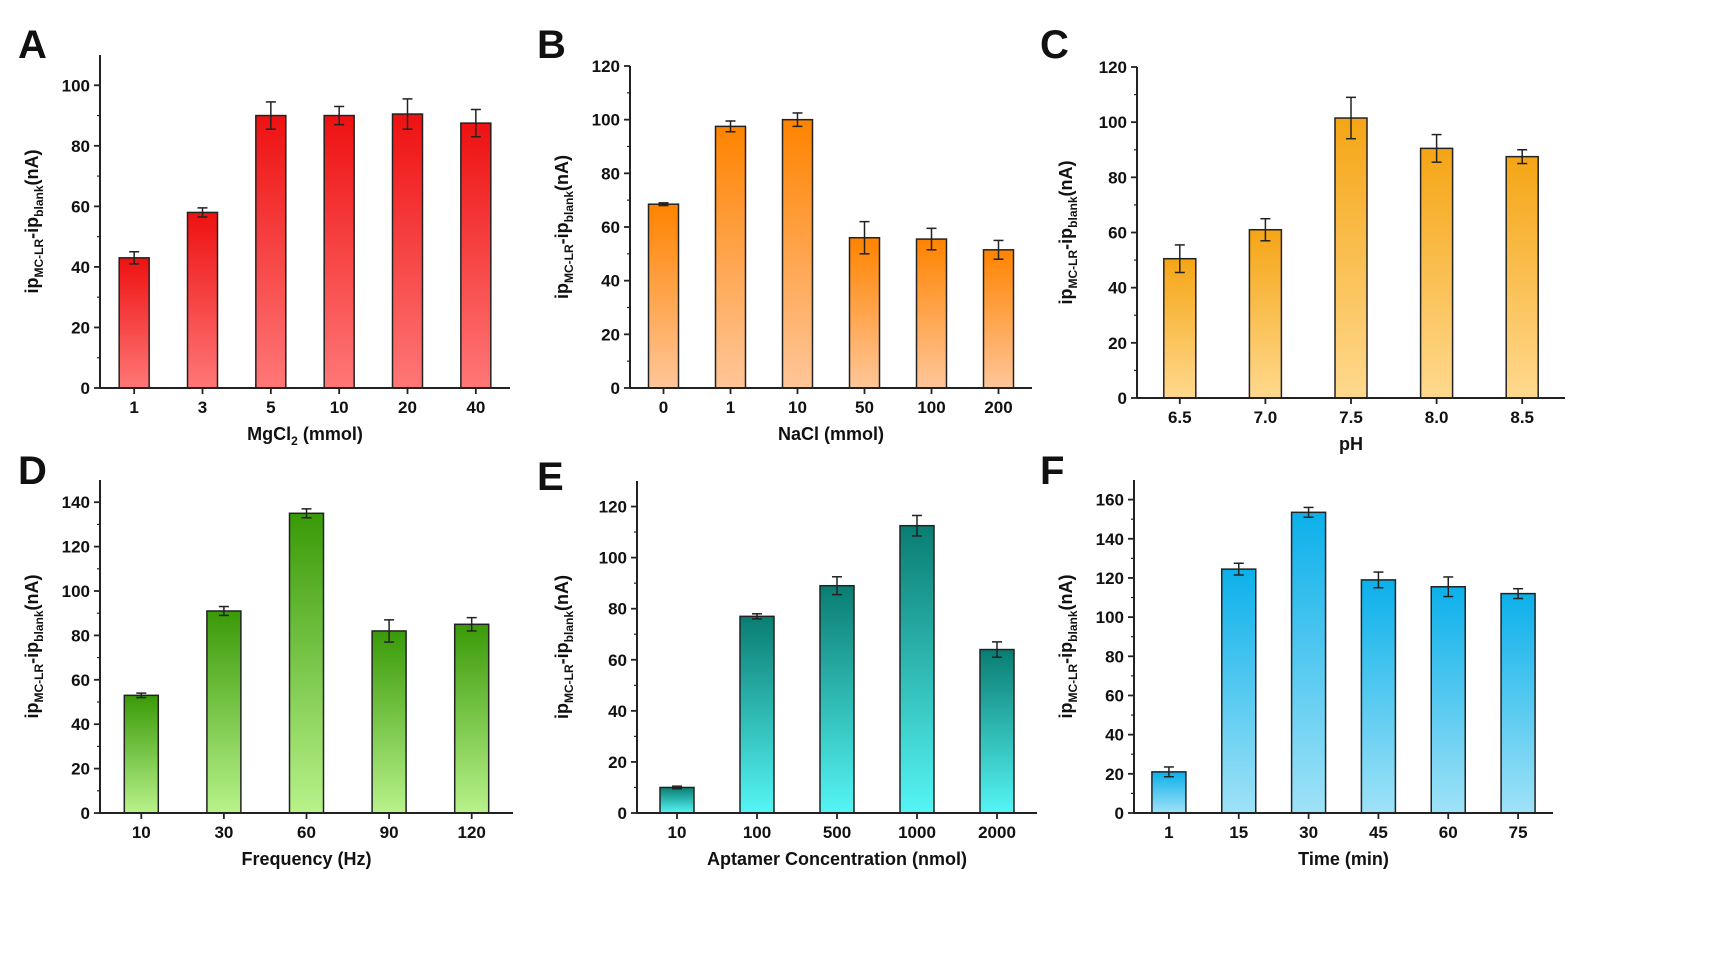 The height and width of the screenshot is (976, 1719). Describe the element at coordinates (1265, 313) in the screenshot. I see `bar-c-7.0` at that location.